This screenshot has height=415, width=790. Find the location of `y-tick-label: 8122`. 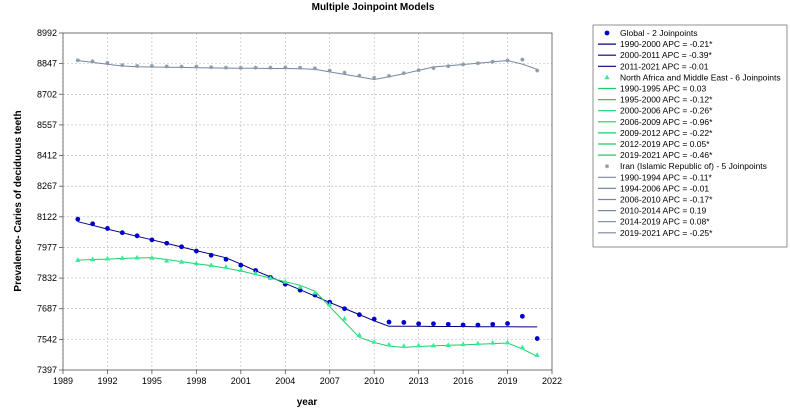

y-tick-label: 8122 is located at coordinates (47, 217).